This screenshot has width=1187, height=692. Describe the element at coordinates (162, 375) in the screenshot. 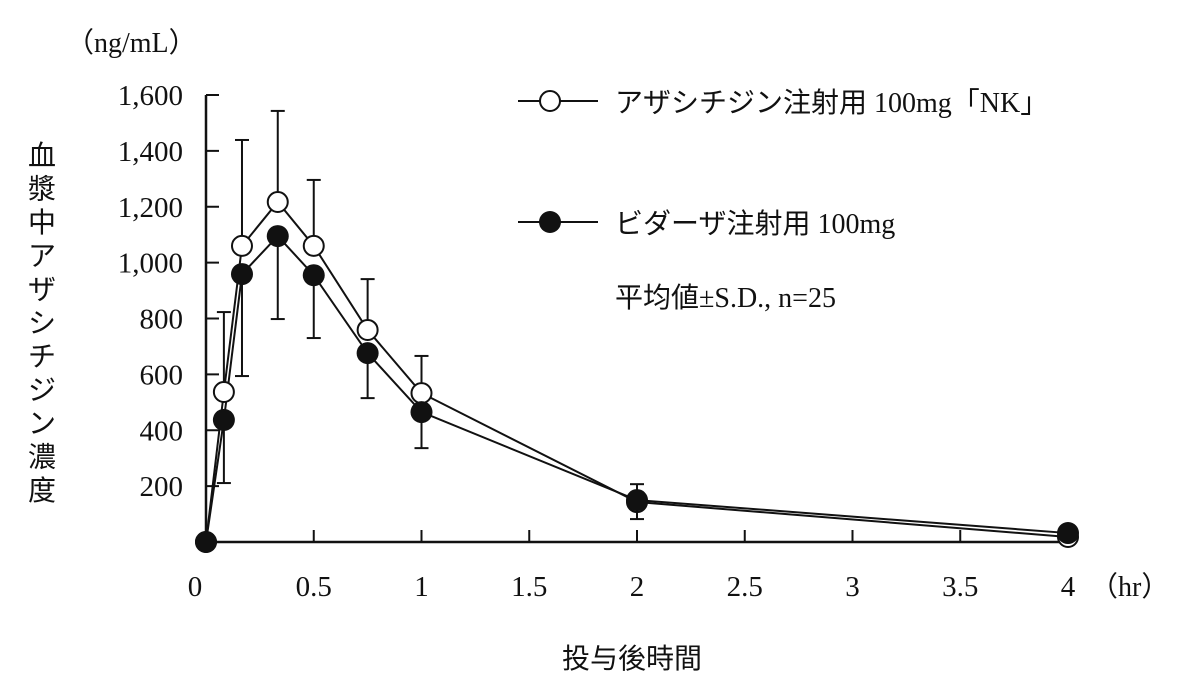

I see `y-tick-label: 600` at that location.